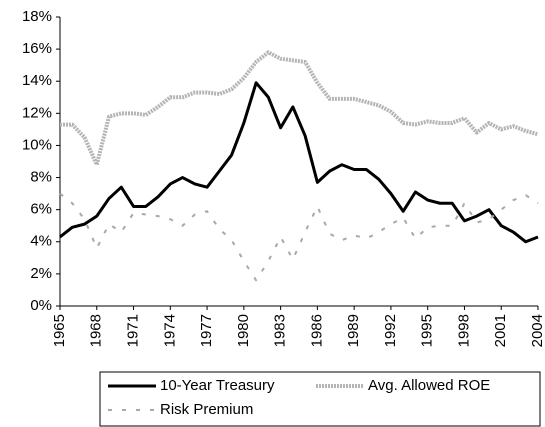 The height and width of the screenshot is (427, 545). What do you see at coordinates (500, 330) in the screenshot?
I see `x-tick-label: 2001` at bounding box center [500, 330].